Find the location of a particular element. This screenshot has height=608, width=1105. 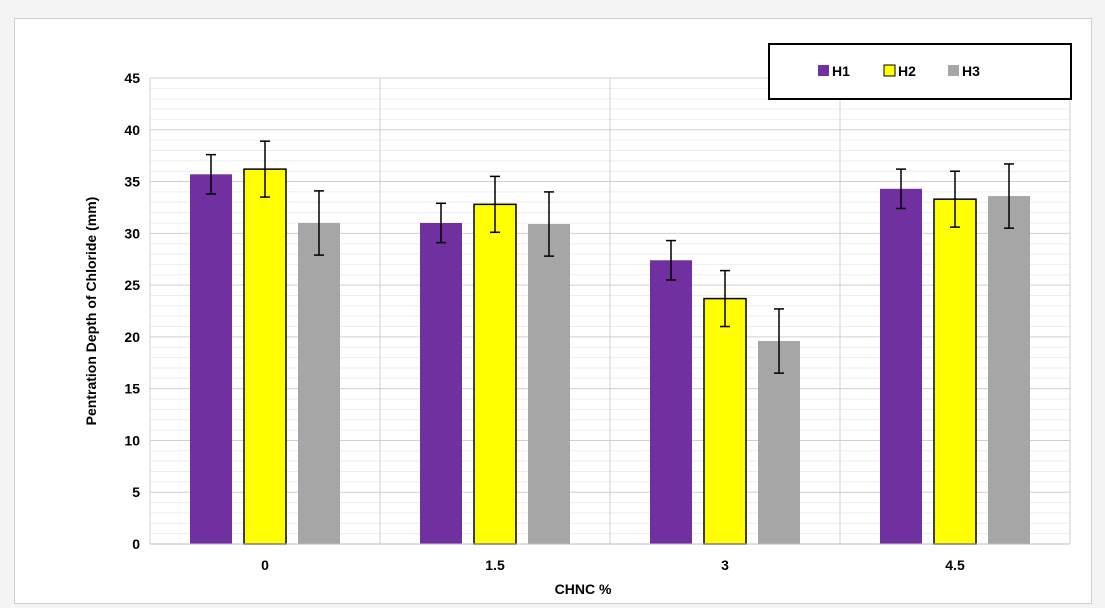

y-tick-label: 20 is located at coordinates (132, 337).